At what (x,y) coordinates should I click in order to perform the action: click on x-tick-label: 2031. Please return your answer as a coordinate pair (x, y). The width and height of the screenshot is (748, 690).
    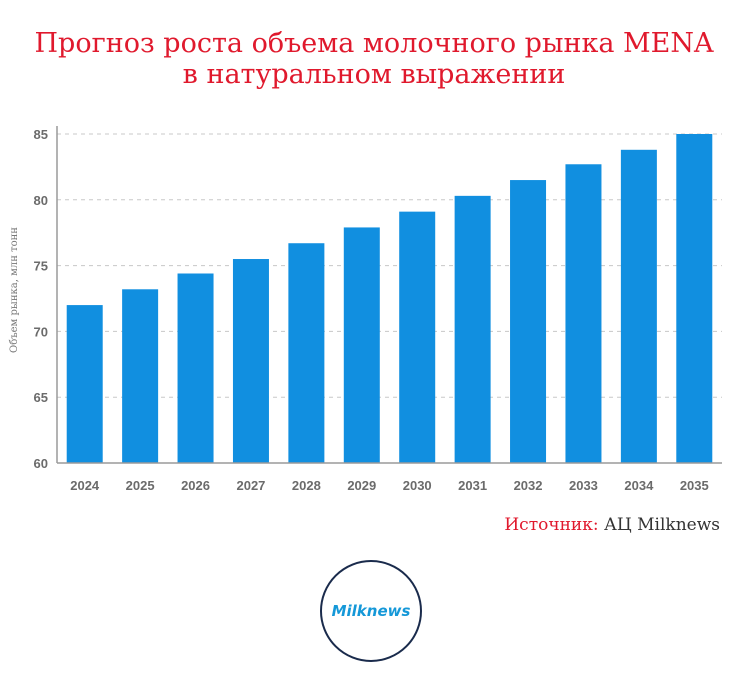
    Looking at the image, I should click on (472, 485).